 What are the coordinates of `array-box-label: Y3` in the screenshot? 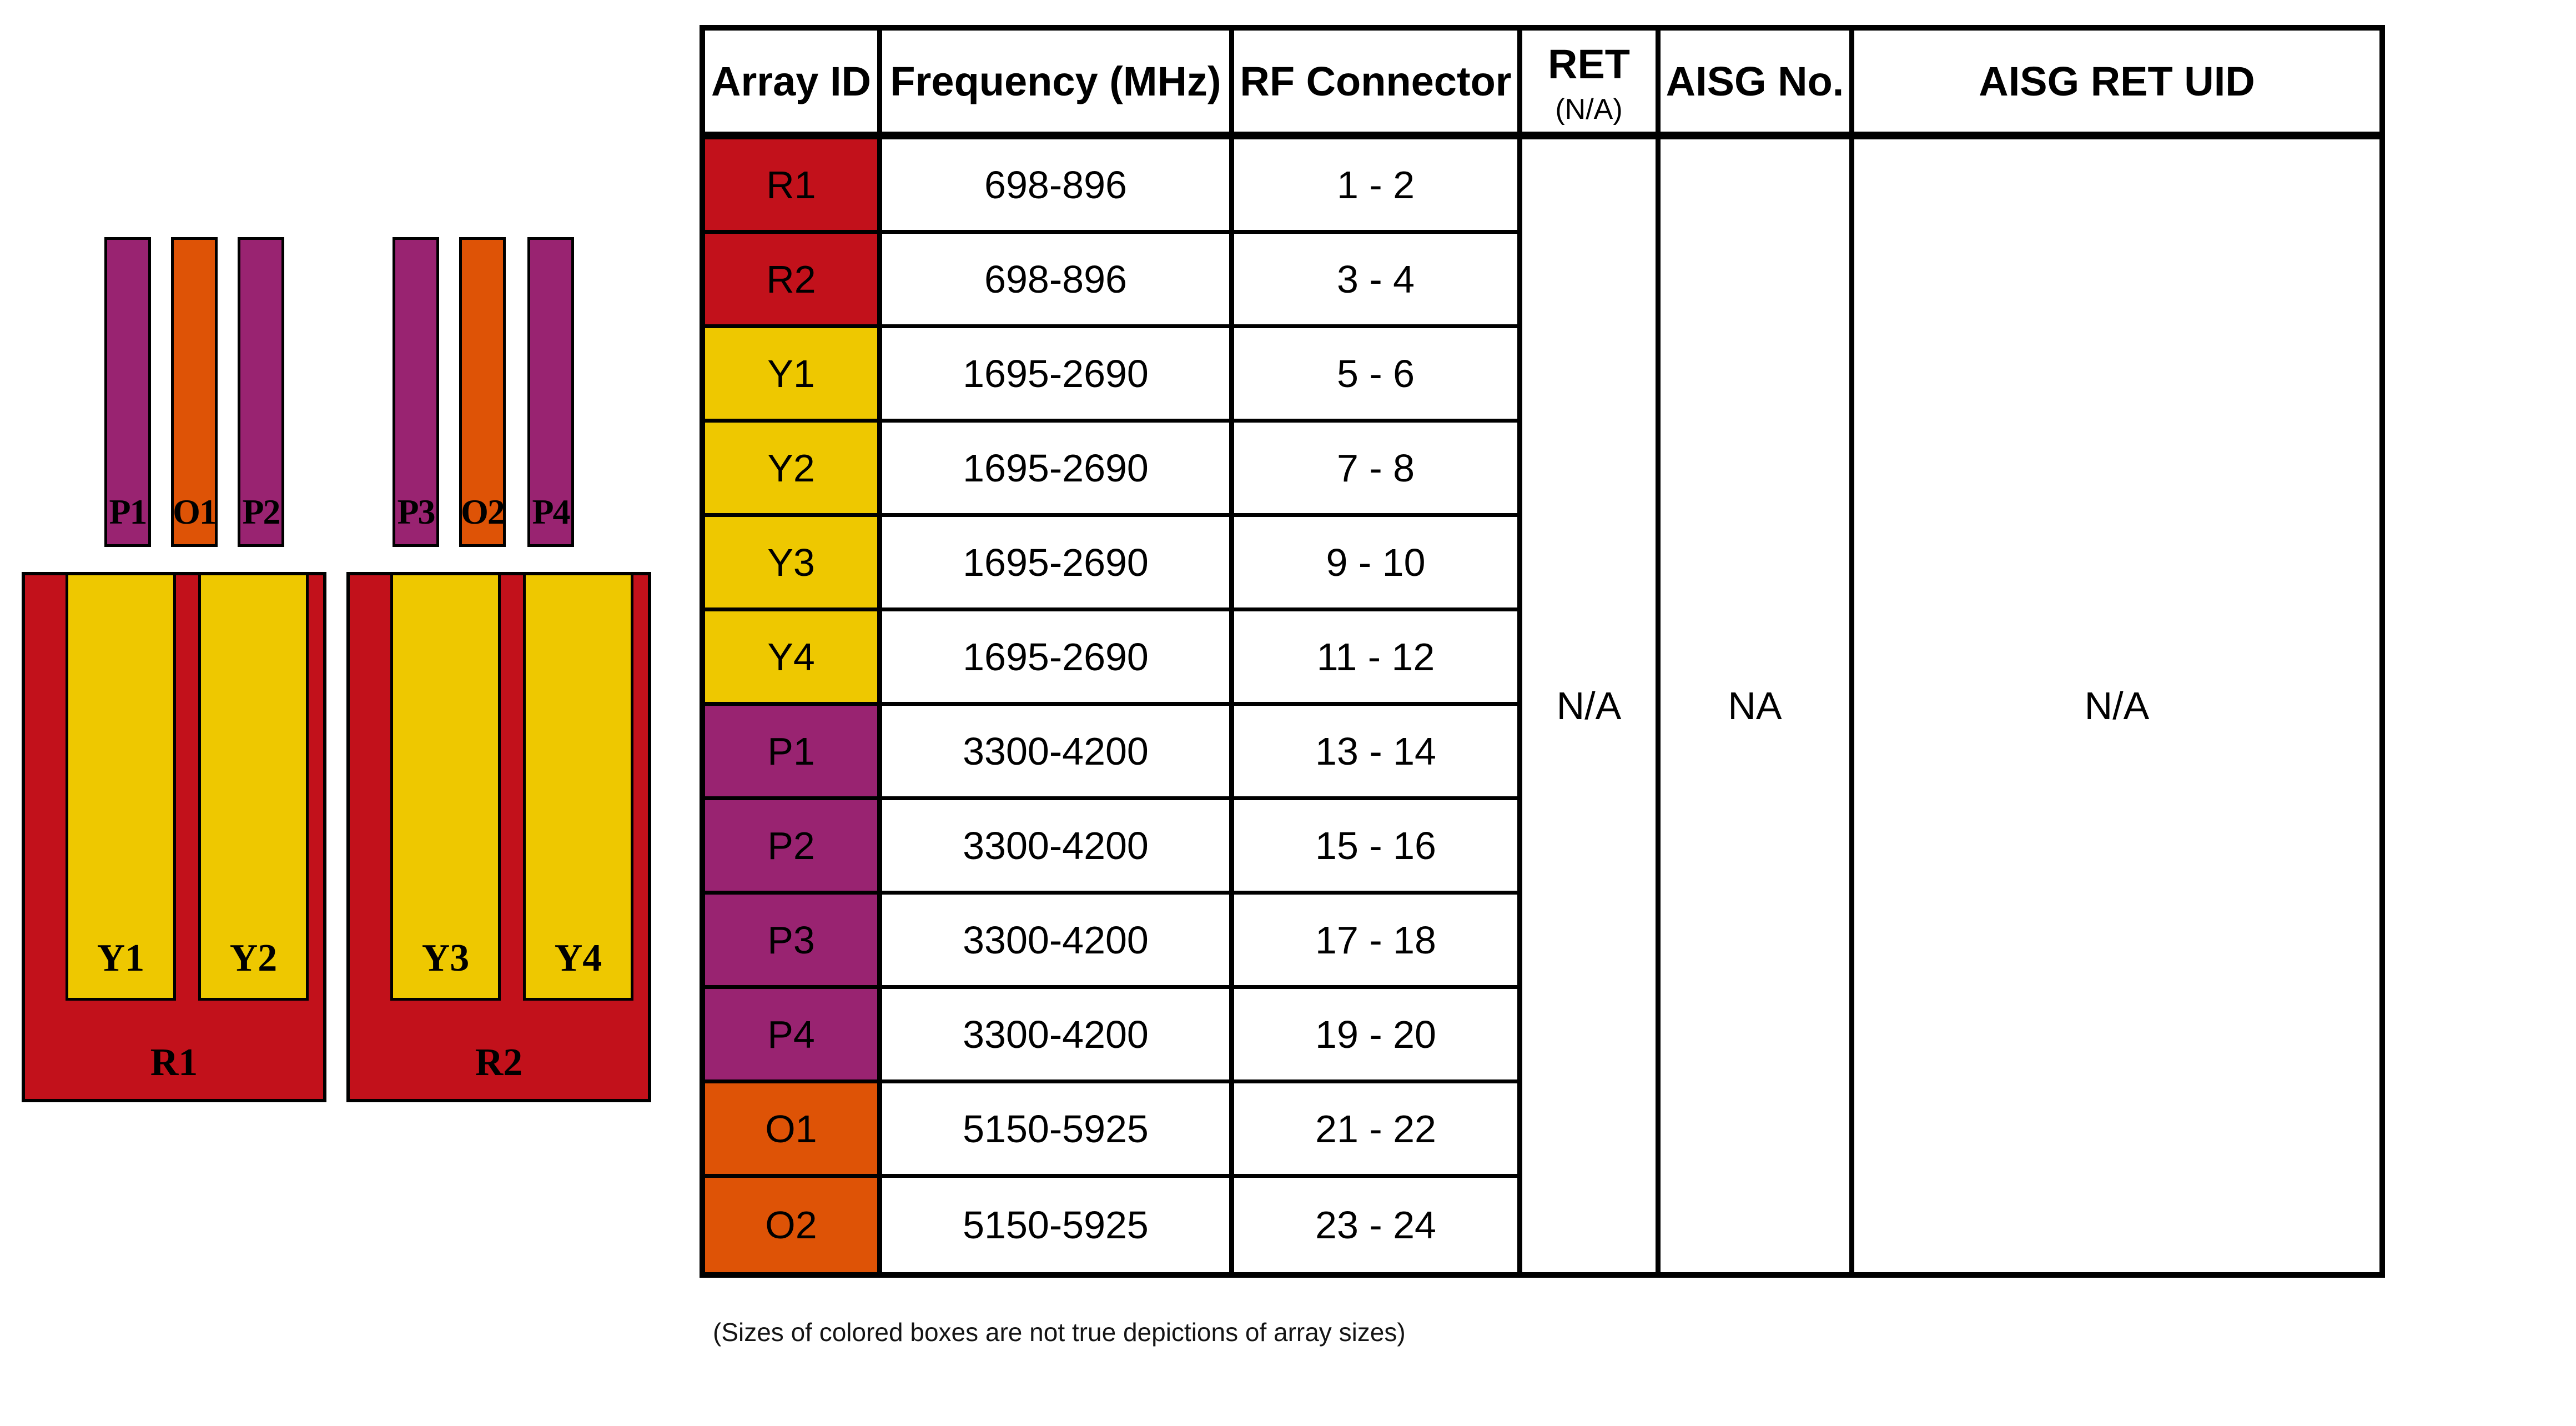 It's located at (446, 959).